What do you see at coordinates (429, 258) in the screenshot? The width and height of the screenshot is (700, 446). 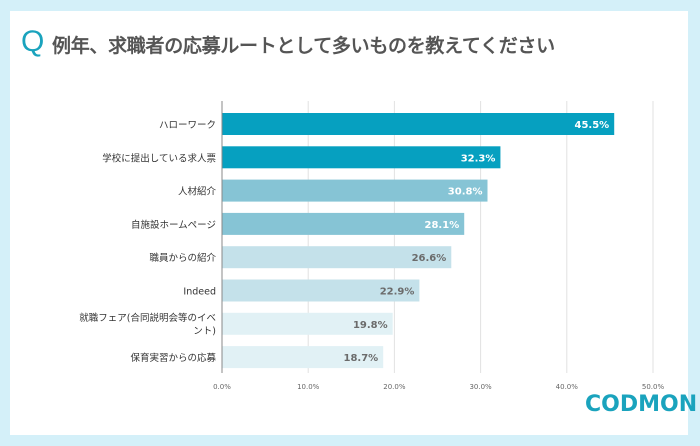 I see `data-label: 26.6%` at bounding box center [429, 258].